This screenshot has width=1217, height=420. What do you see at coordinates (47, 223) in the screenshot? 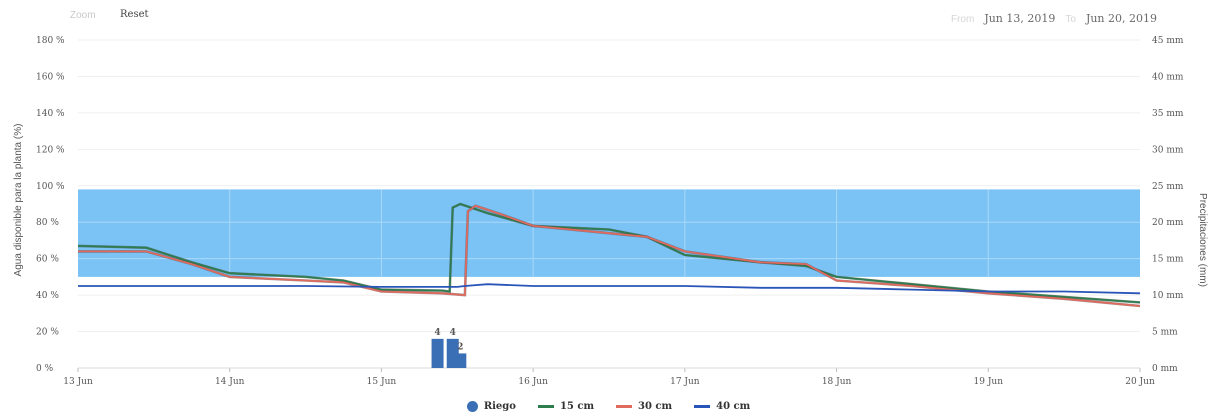
I see `y-tick-label: 80 %` at bounding box center [47, 223].